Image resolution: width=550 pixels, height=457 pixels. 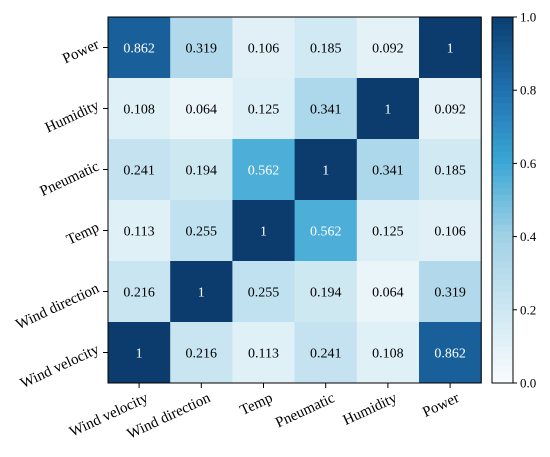 I want to click on x-tick-label: Temp, so click(x=257, y=404).